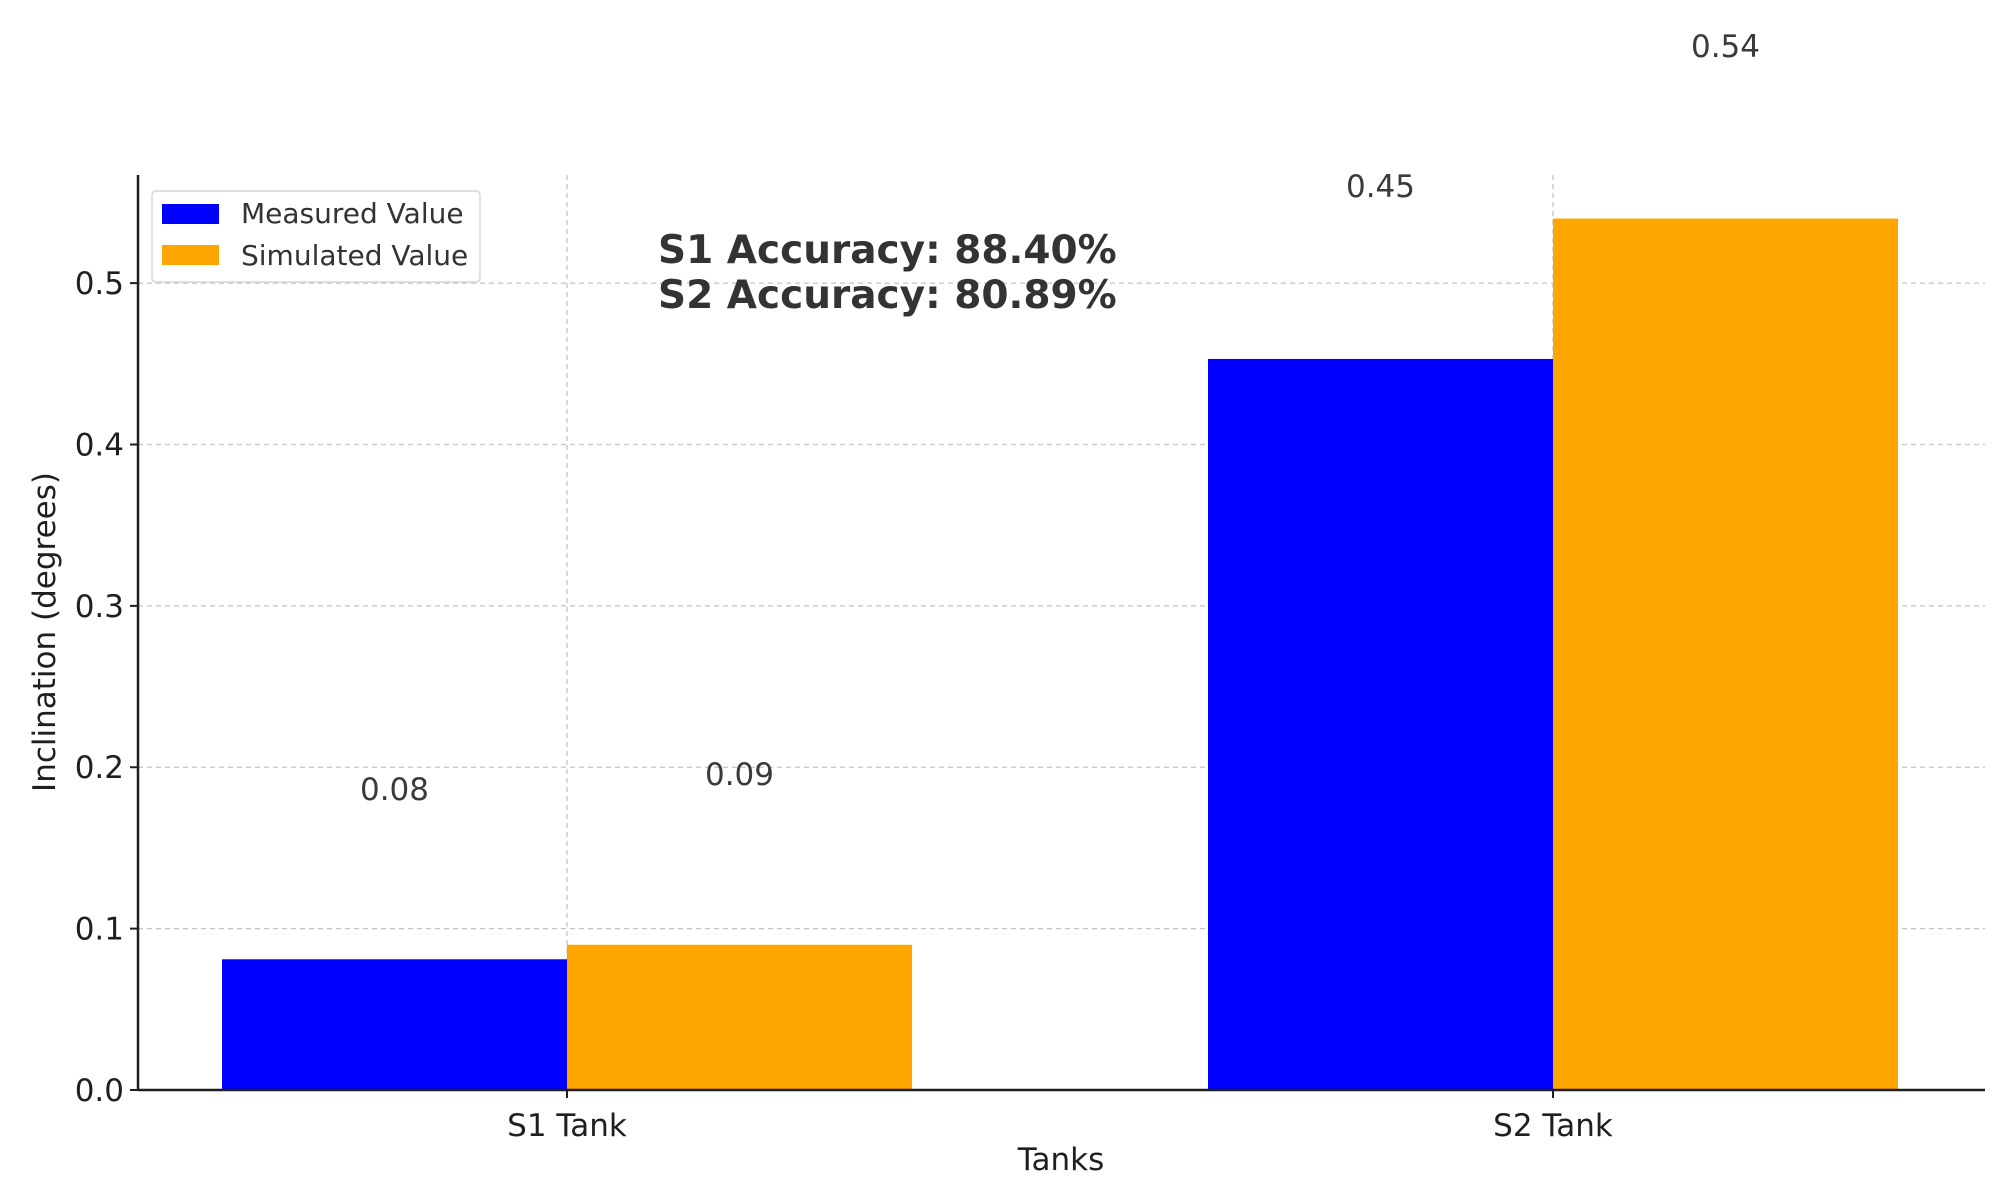  Describe the element at coordinates (1060, 1117) in the screenshot. I see `x-ticks: S1 Tank S2 Tank` at that location.